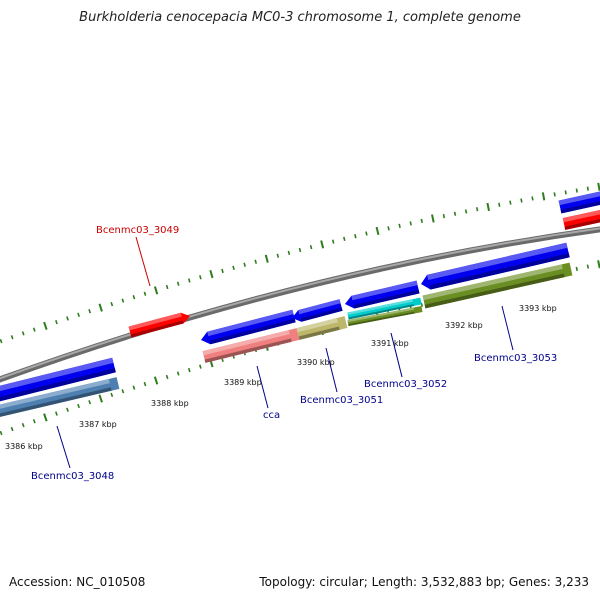  I want to click on Bcenmc03_3048-callout, so click(63, 447).